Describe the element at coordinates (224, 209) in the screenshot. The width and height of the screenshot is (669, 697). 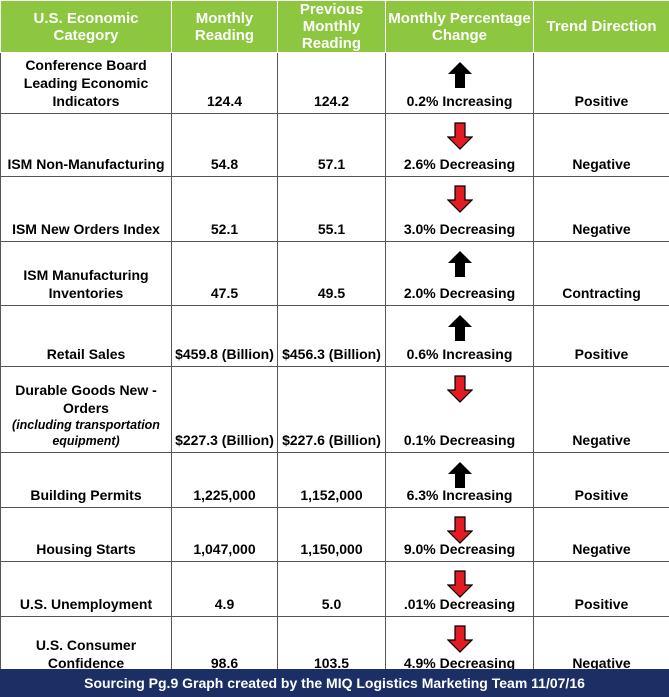
I see `monthly-reading-cell: 52.1` at that location.